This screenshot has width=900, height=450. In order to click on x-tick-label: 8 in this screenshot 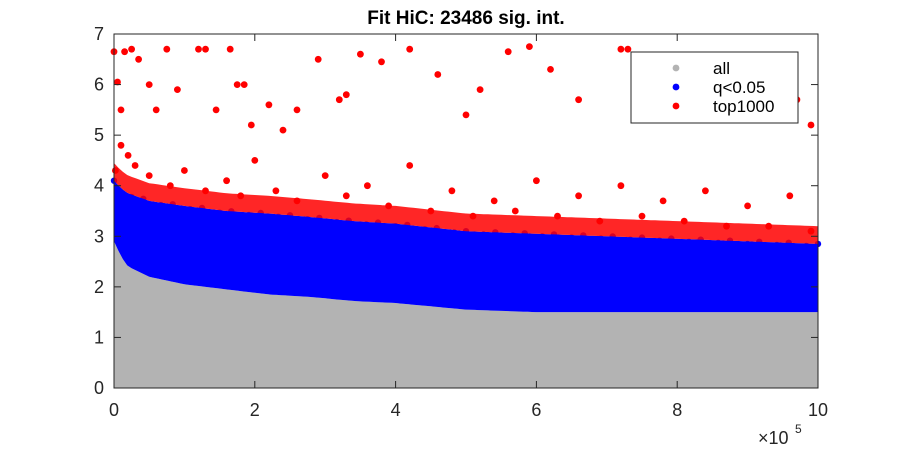, I will do `click(677, 410)`.